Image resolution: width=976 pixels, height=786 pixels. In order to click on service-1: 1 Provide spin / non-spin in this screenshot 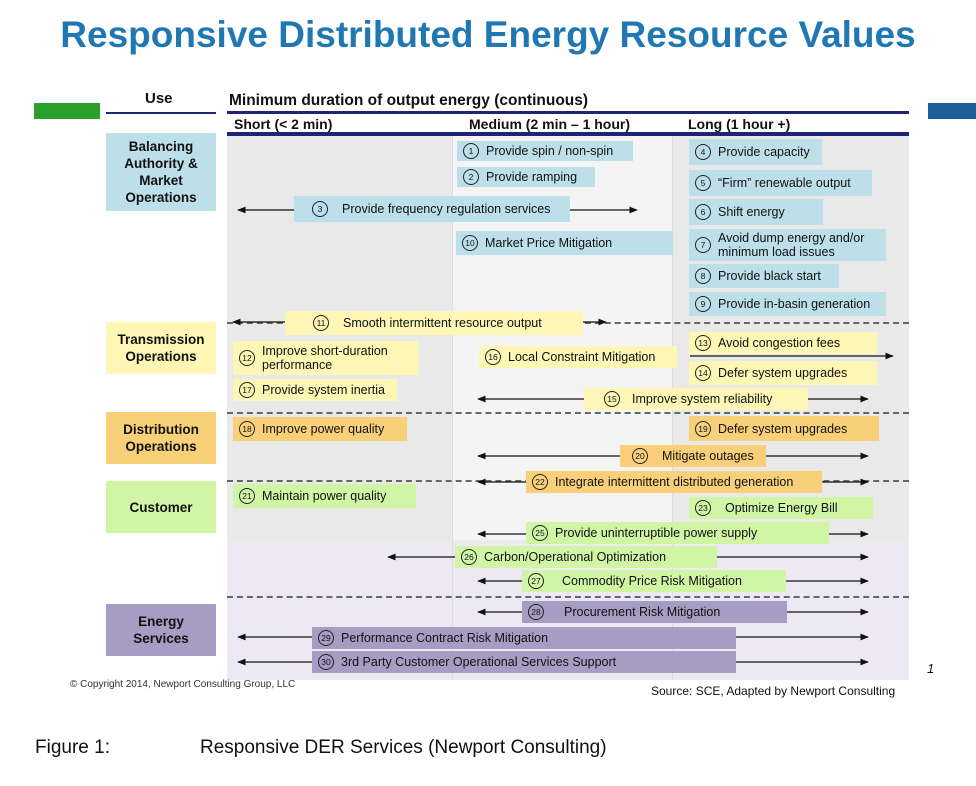, I will do `click(545, 151)`.